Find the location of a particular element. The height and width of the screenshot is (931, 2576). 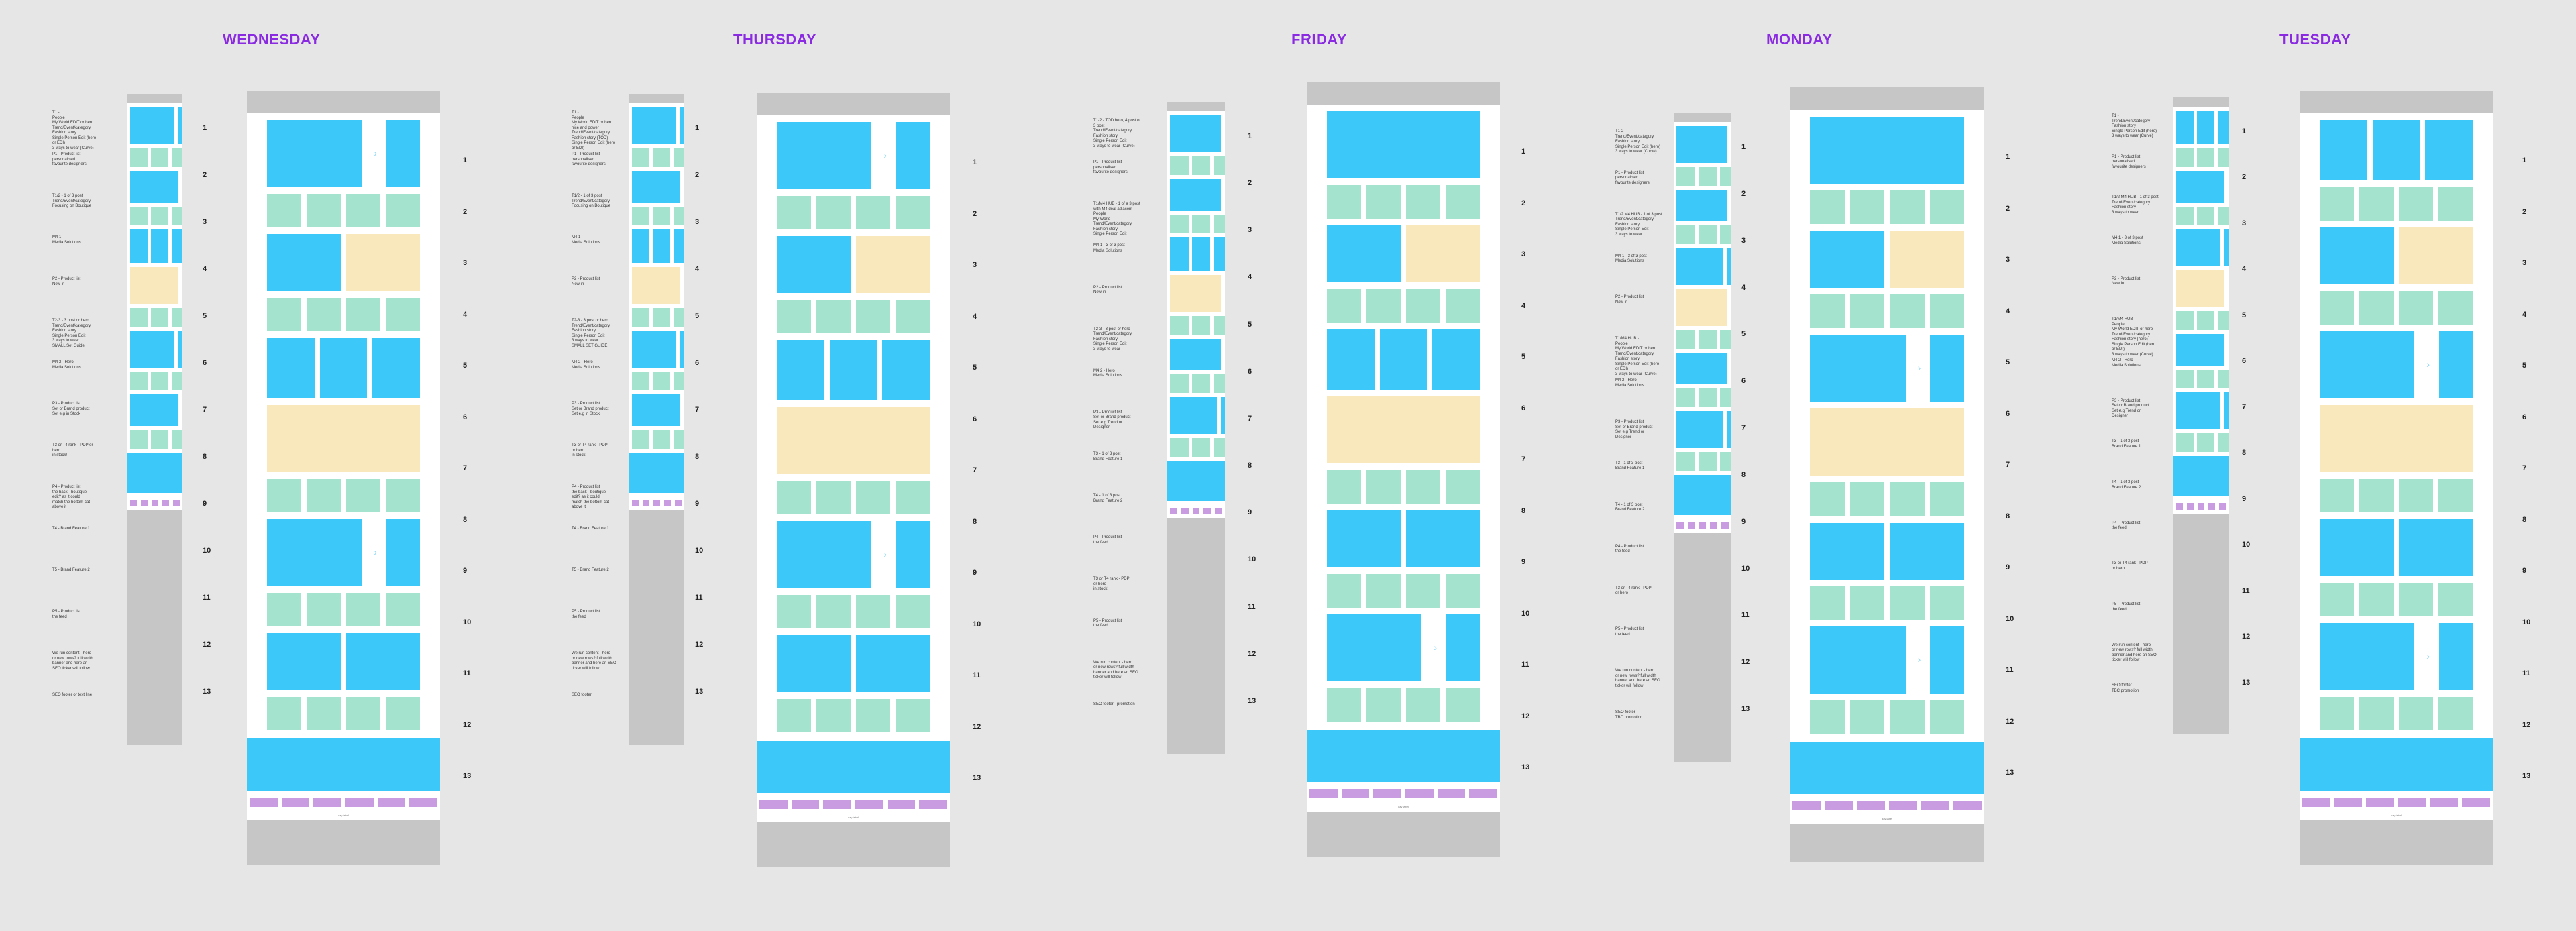

mobile-footer-bar is located at coordinates (1702, 647).